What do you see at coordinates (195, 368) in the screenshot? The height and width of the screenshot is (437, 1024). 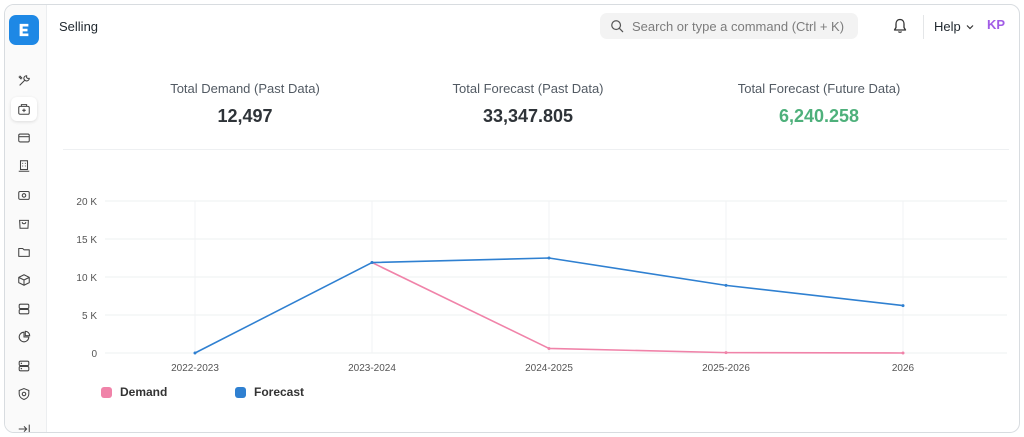 I see `x-tick-label: 2022-2023` at bounding box center [195, 368].